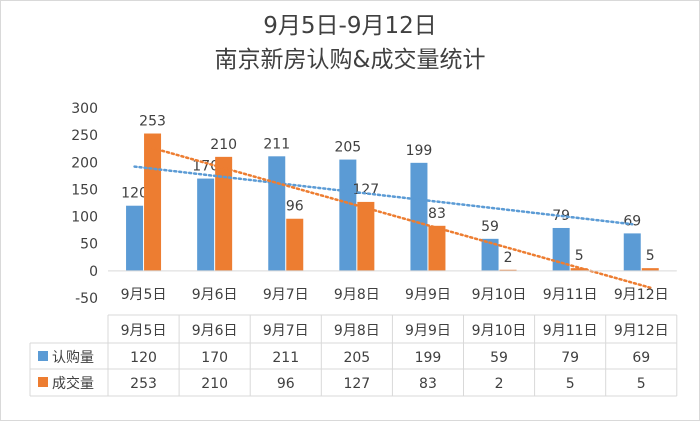 Image resolution: width=700 pixels, height=421 pixels. What do you see at coordinates (143, 384) in the screenshot?
I see `table-cell: 253` at bounding box center [143, 384].